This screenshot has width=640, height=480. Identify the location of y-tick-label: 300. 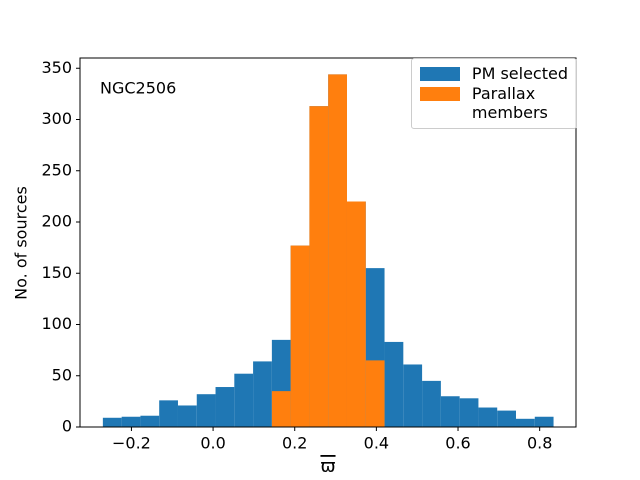
(56, 118).